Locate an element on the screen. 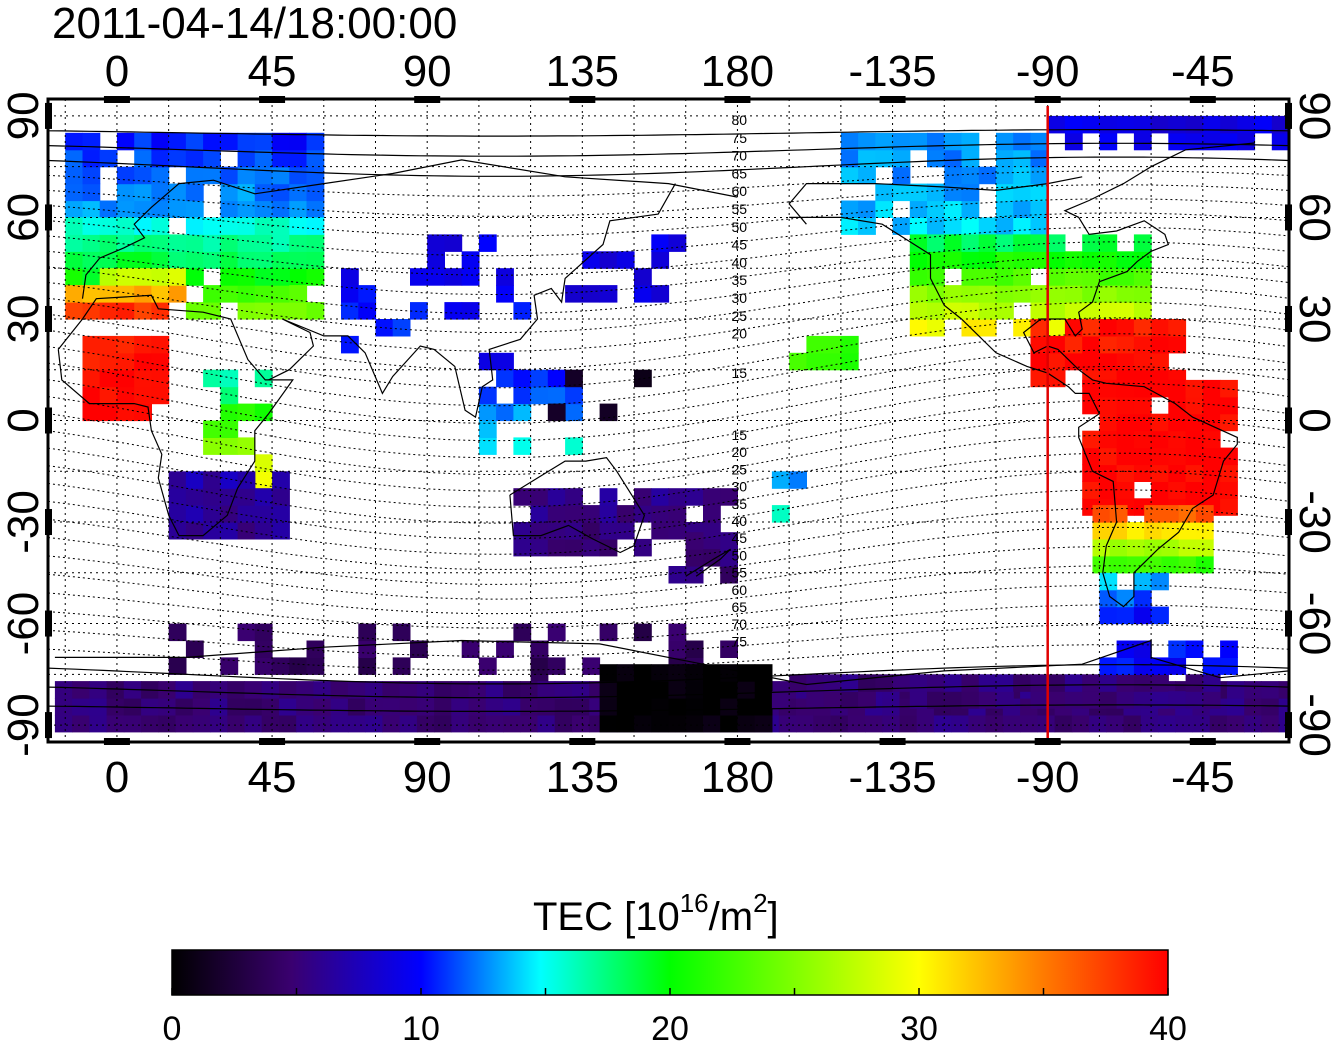 This screenshot has height=1042, width=1340. bottom-lon-tick-label: 45 is located at coordinates (272, 777).